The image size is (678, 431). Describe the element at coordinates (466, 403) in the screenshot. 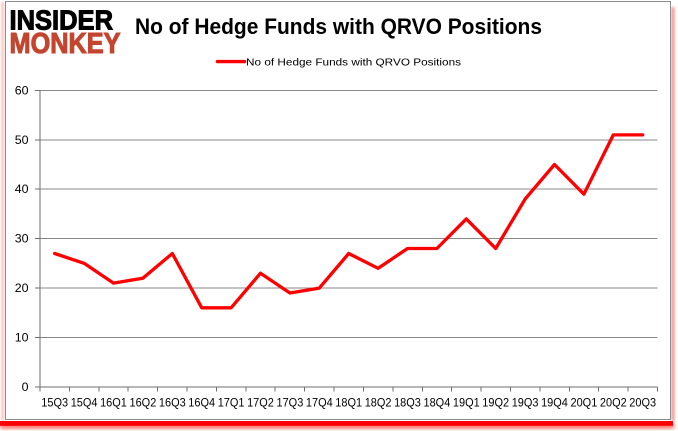

I see `svg-text: 19Q1` at that location.